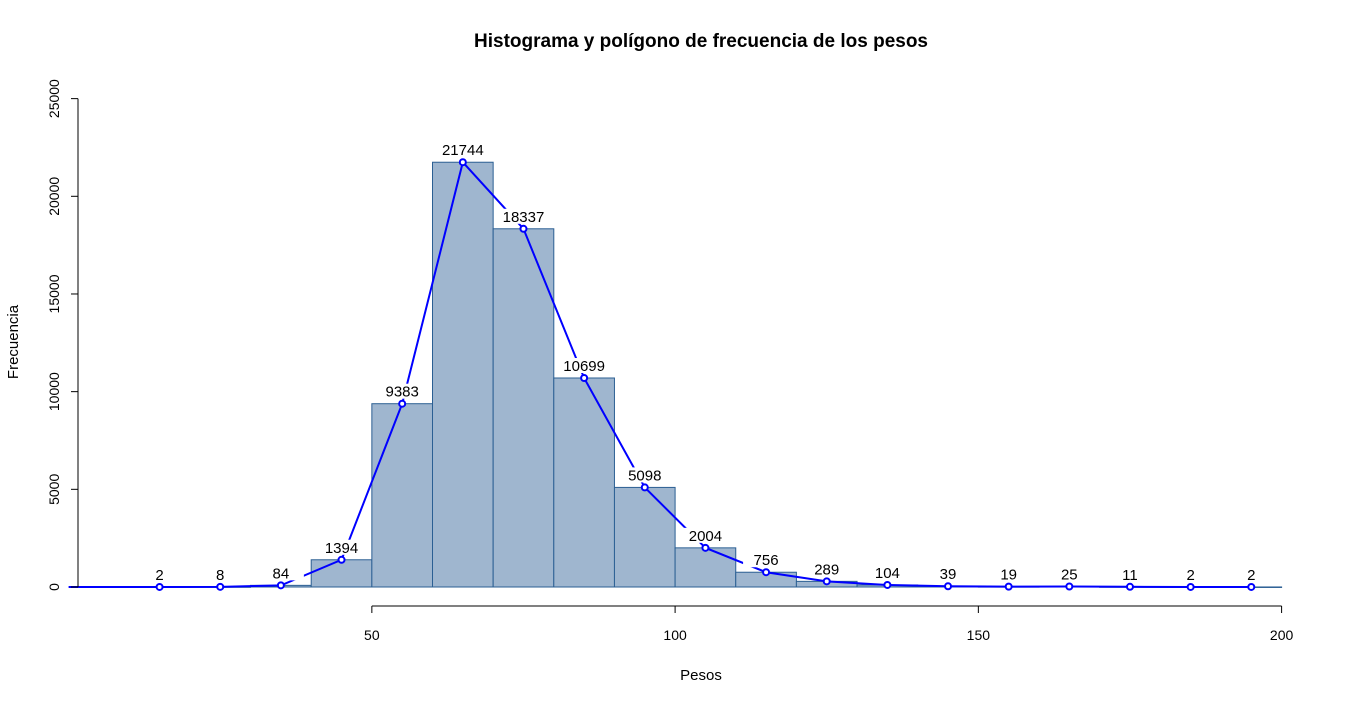 The image size is (1366, 705). I want to click on y-tick-label-0: 0, so click(54, 587).